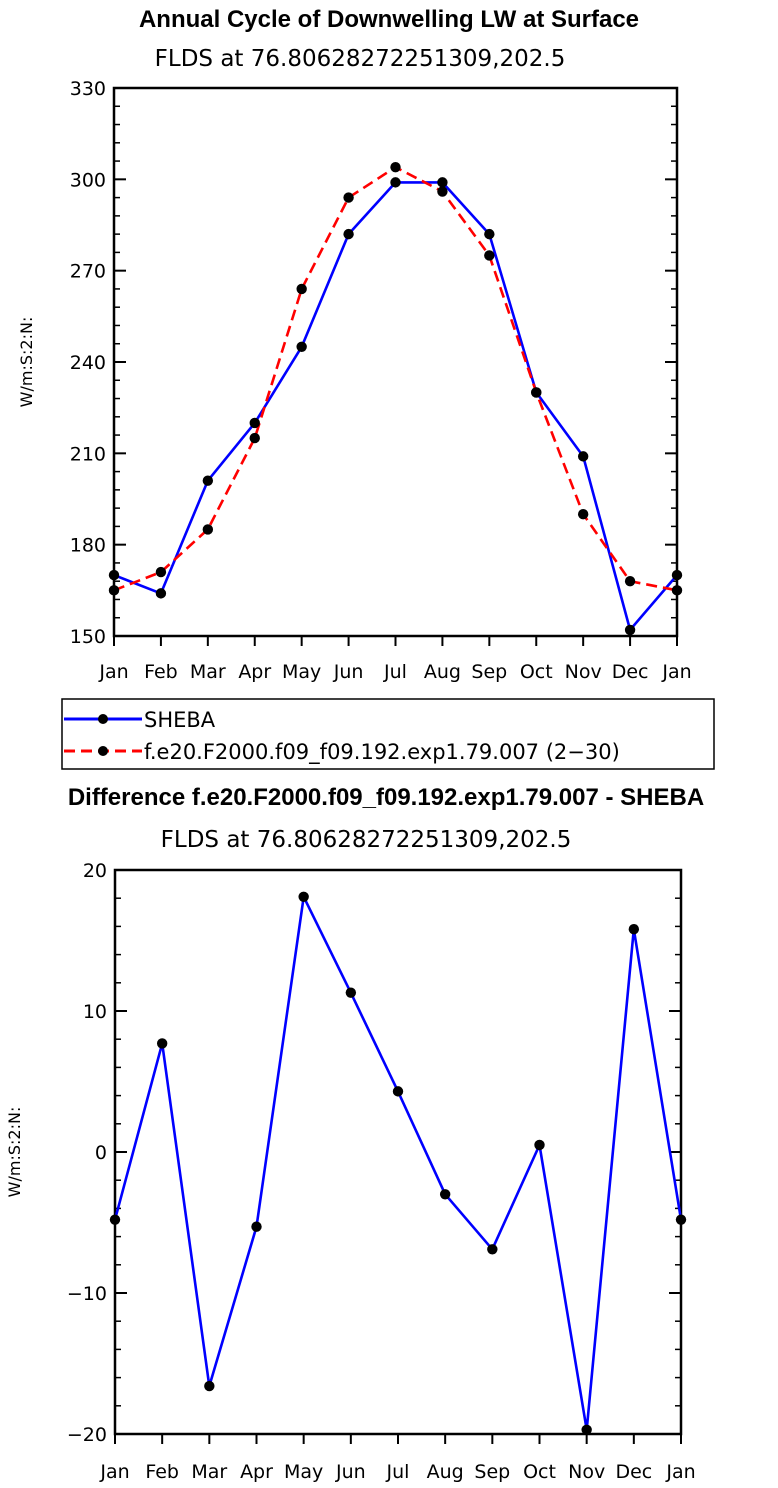  I want to click on legend-label-sheba: SHEBA, so click(180, 720).